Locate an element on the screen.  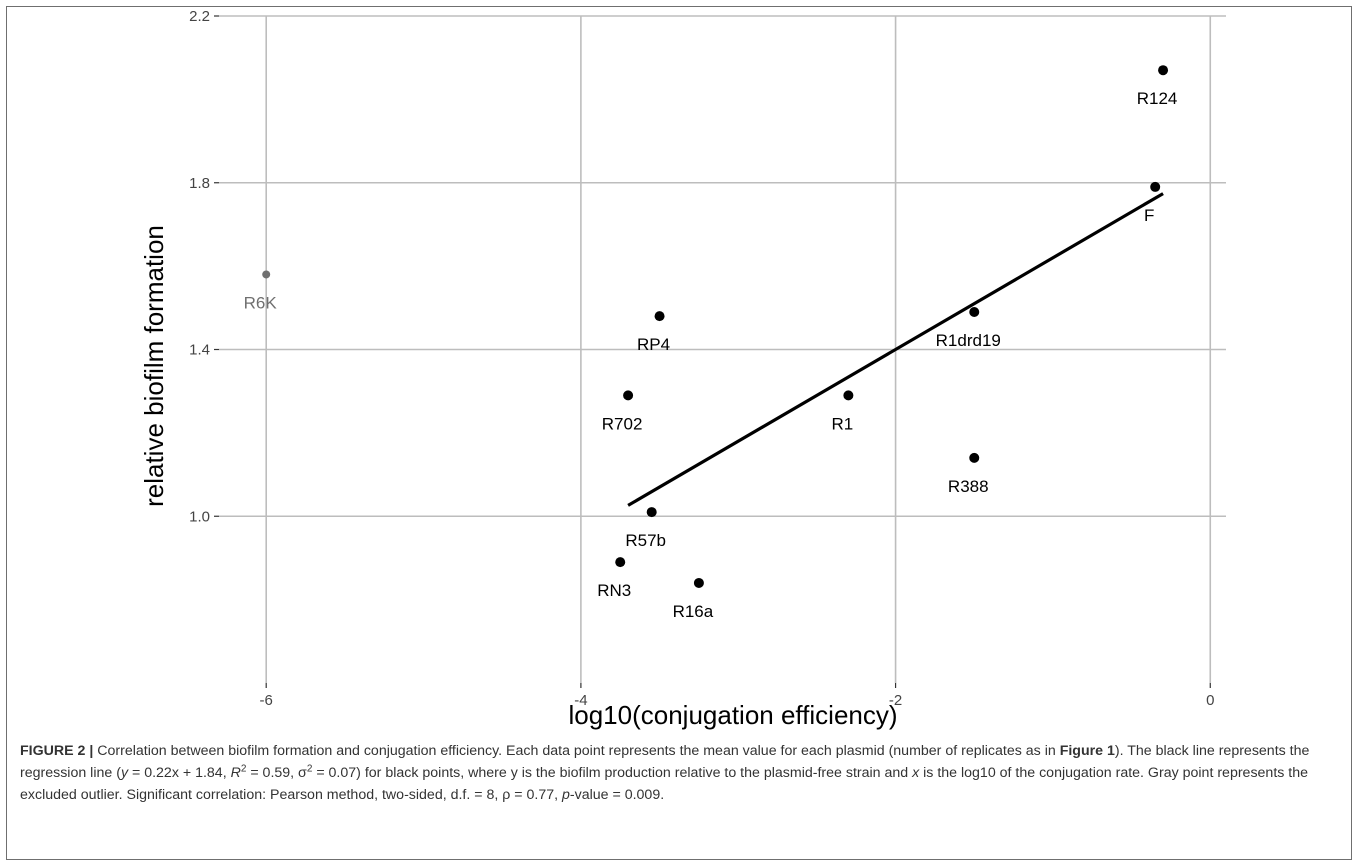
y-tick-label: 1.4 is located at coordinates (199, 350).